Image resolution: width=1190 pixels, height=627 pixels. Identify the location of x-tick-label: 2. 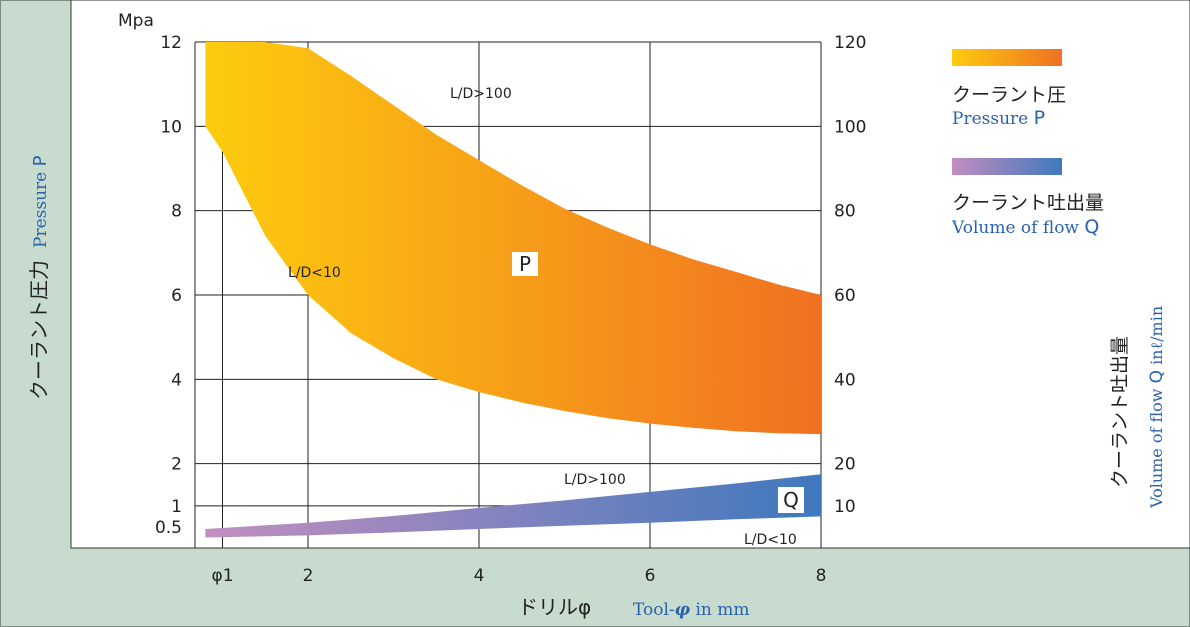
(308, 576).